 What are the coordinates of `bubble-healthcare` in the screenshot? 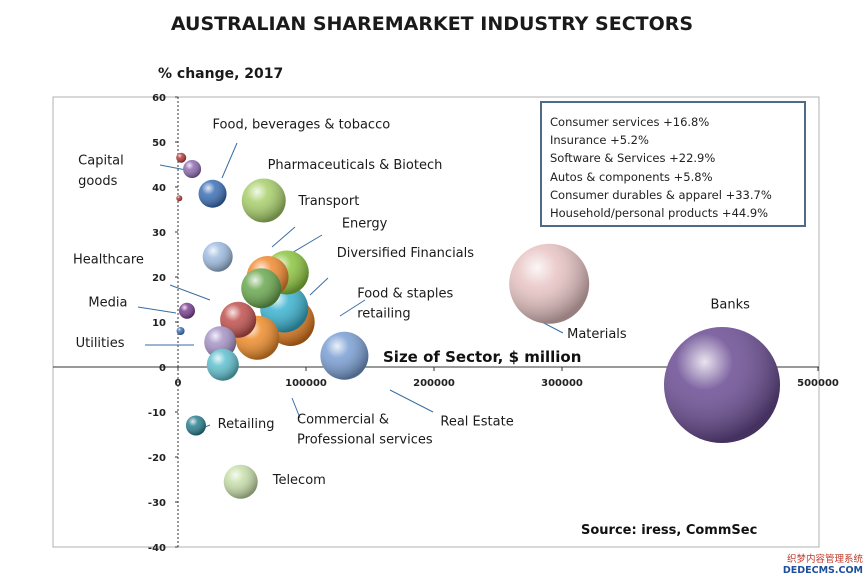 It's located at (238, 319).